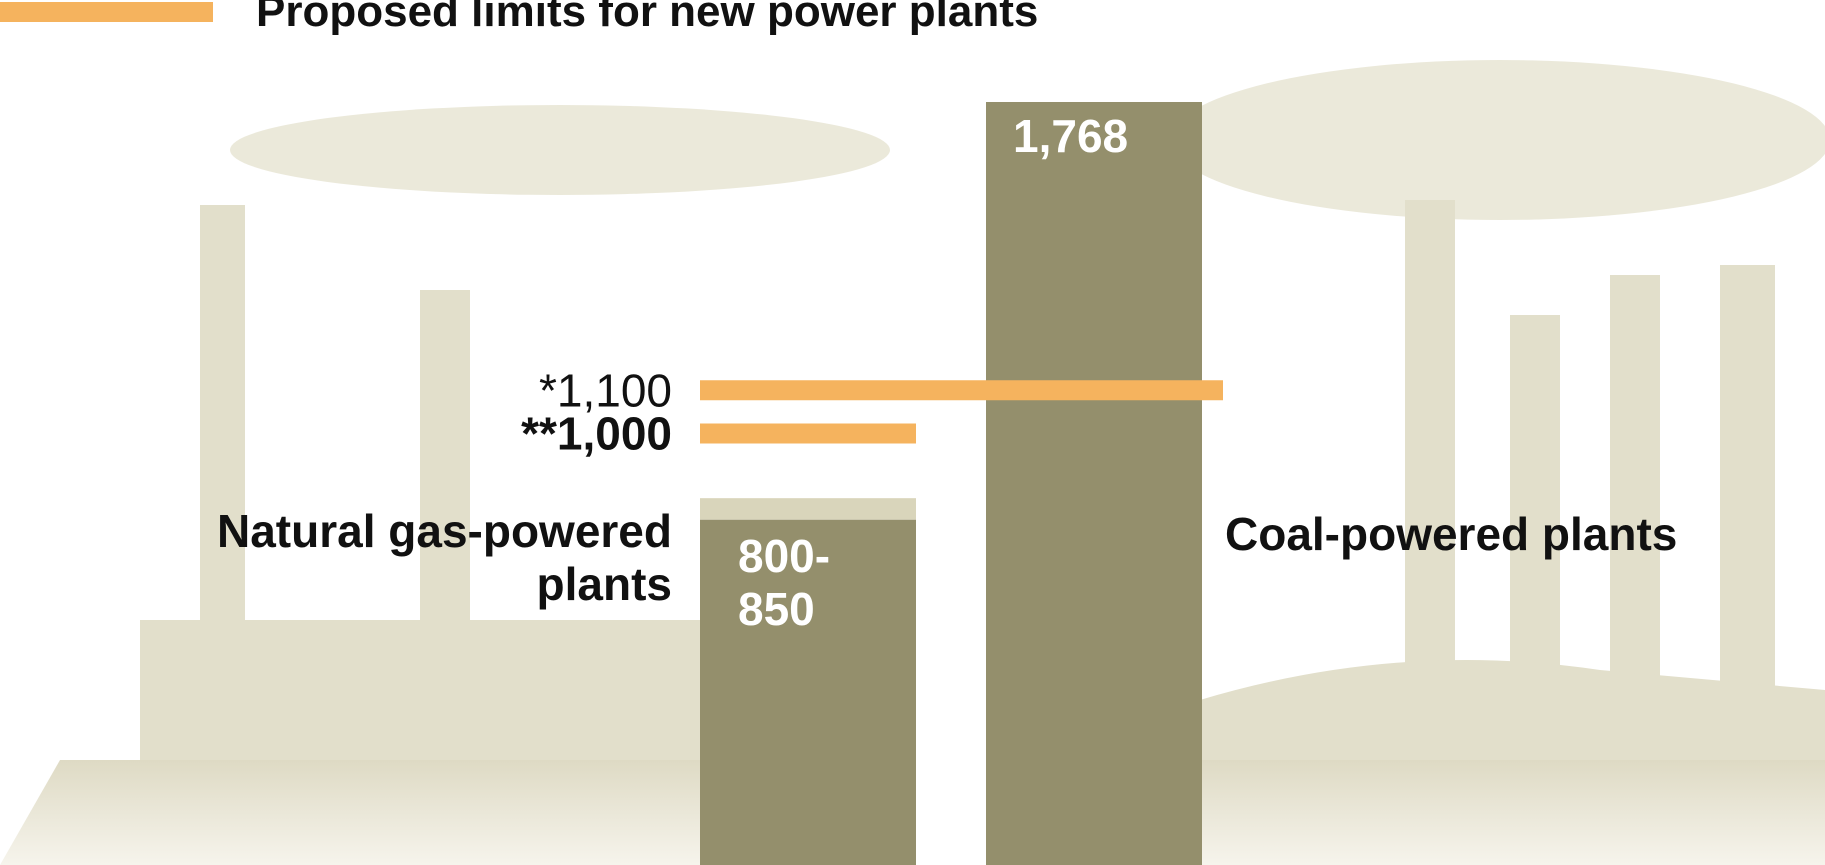 Image resolution: width=1825 pixels, height=865 pixels. Describe the element at coordinates (784, 582) in the screenshot. I see `value-label: 800-850` at that location.